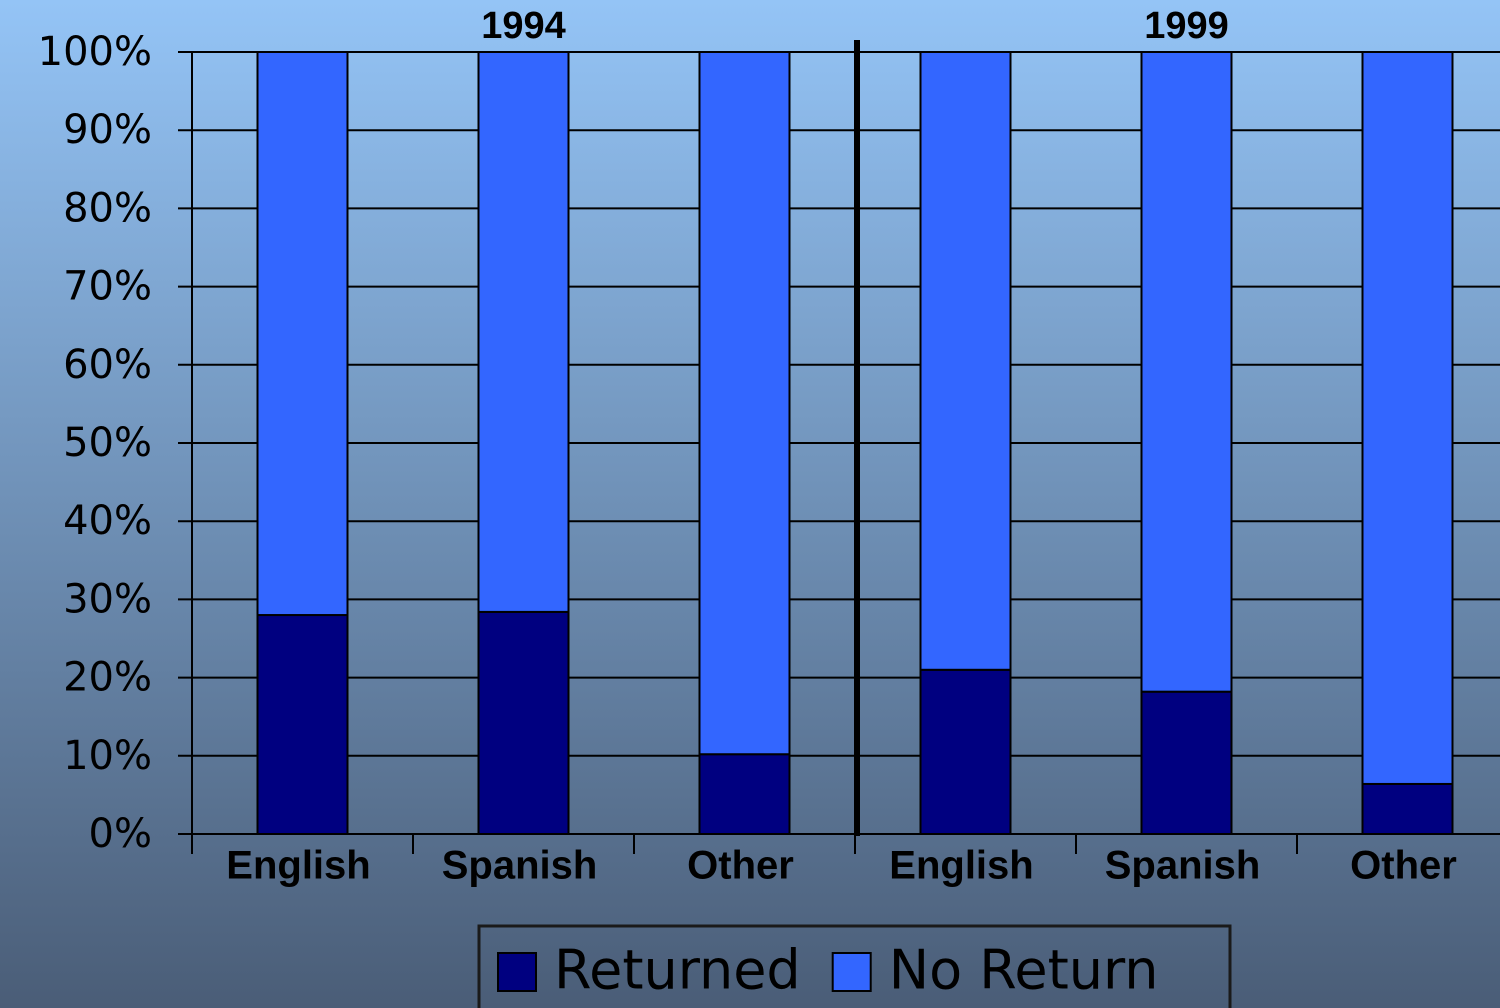  Describe the element at coordinates (107, 599) in the screenshot. I see `y-tick-label: 30%` at that location.